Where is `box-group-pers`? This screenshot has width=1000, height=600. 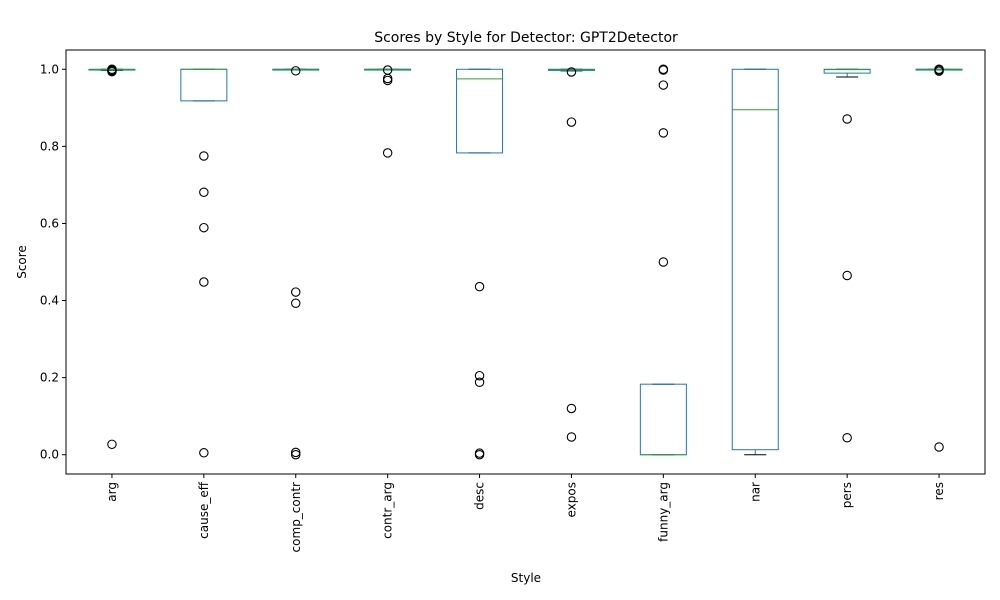 box-group-pers is located at coordinates (847, 255).